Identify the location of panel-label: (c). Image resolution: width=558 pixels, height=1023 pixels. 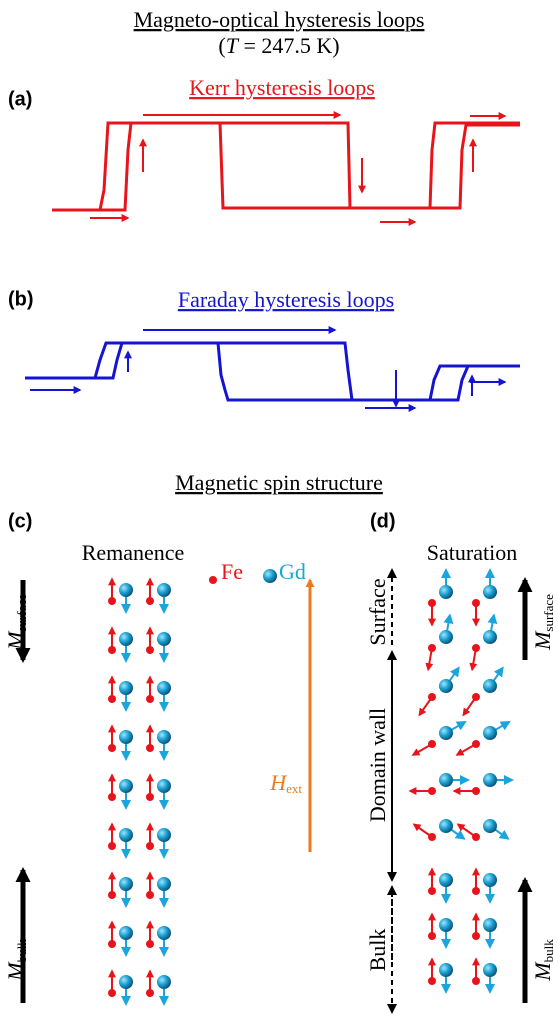
(20, 521).